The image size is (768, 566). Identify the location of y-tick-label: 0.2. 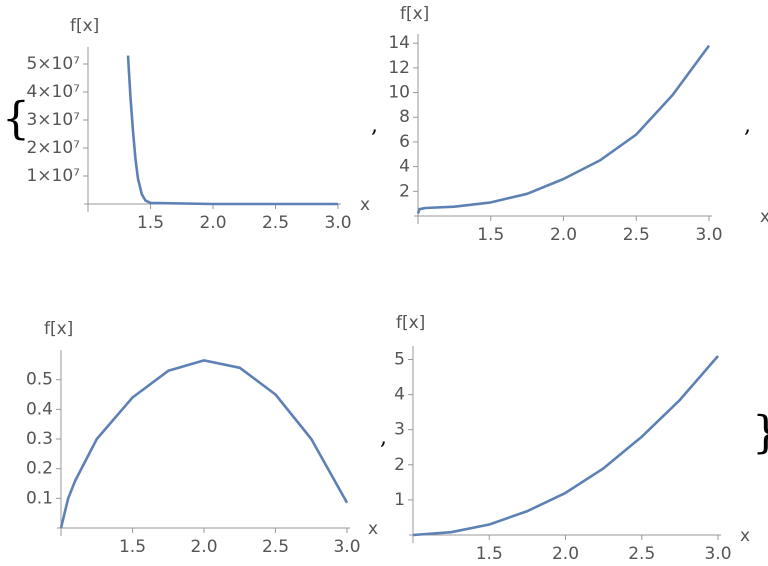
(39, 469).